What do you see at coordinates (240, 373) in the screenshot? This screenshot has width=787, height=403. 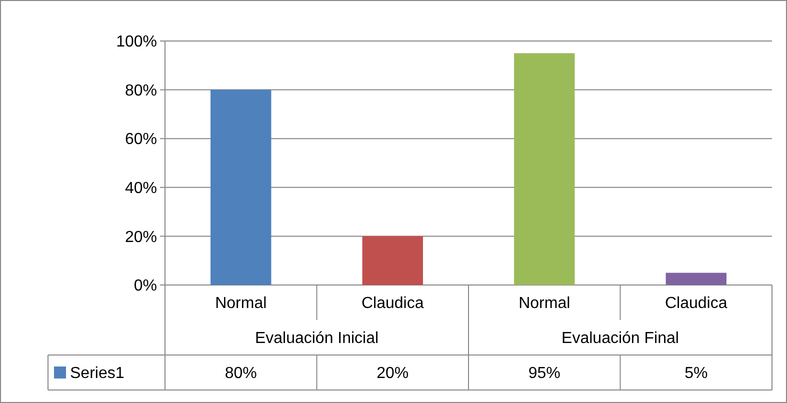 I see `data-label: 80%` at bounding box center [240, 373].